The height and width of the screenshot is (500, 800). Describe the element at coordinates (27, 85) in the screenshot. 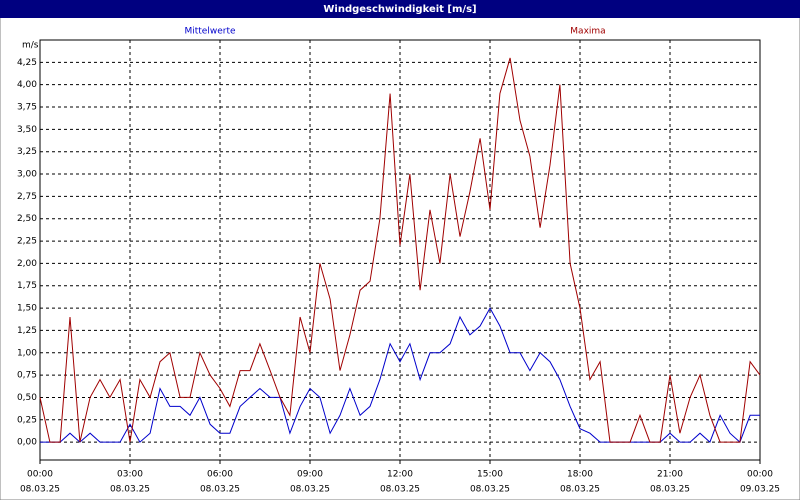

I see `y-tick-label: 4,00` at that location.